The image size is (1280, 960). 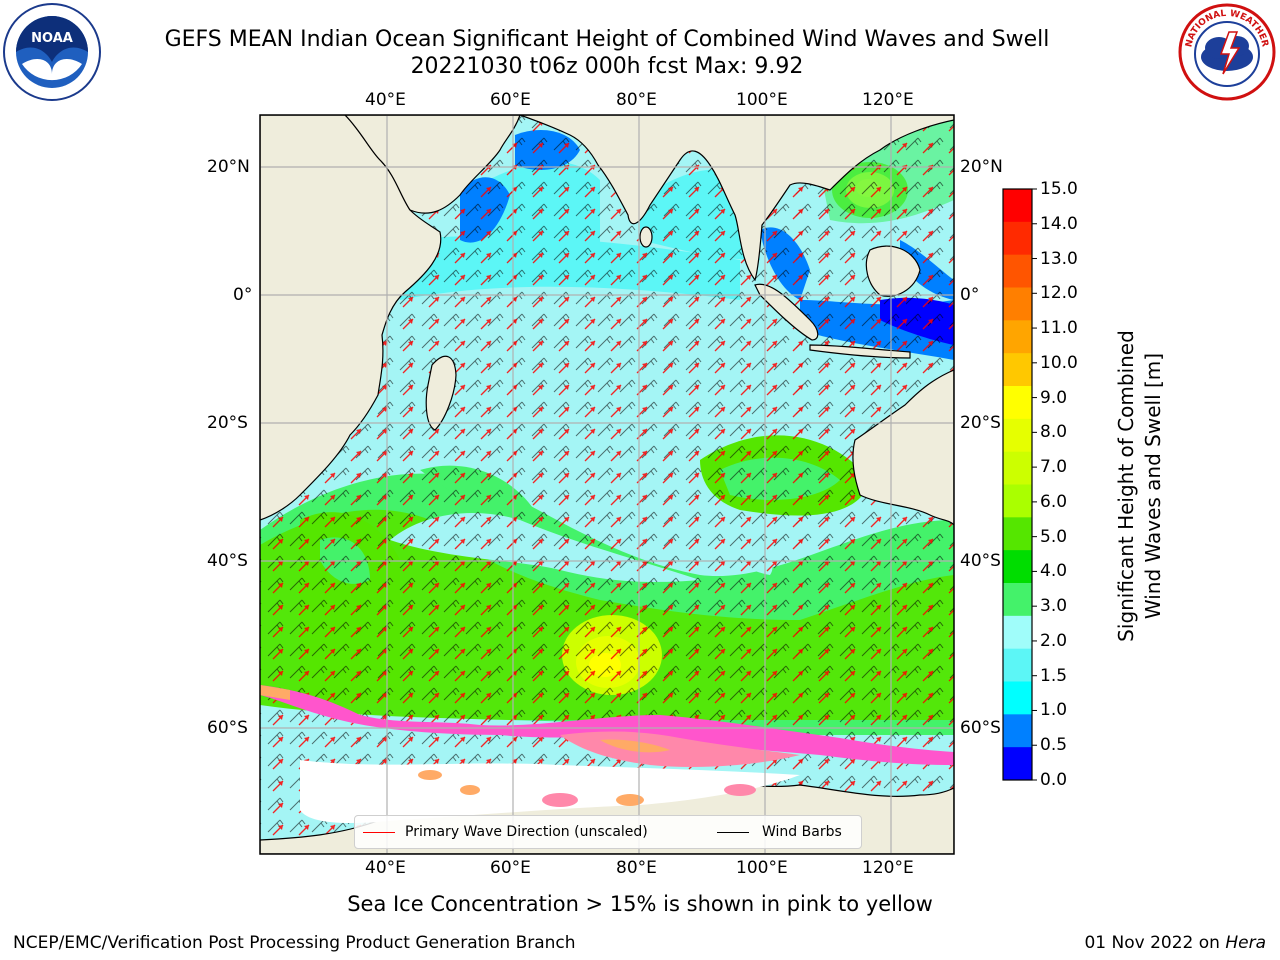 What do you see at coordinates (227, 423) in the screenshot?
I see `lat-tick-left-20s: 20°S` at bounding box center [227, 423].